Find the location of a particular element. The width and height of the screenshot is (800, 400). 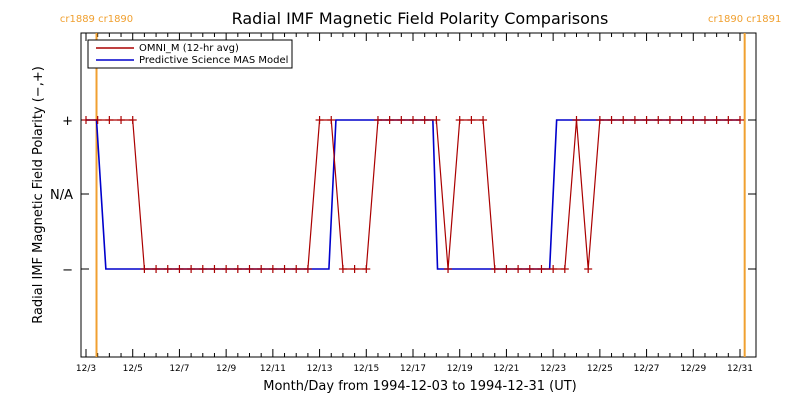

carrington-label: cr1889 cr1890 is located at coordinates (96, 19).